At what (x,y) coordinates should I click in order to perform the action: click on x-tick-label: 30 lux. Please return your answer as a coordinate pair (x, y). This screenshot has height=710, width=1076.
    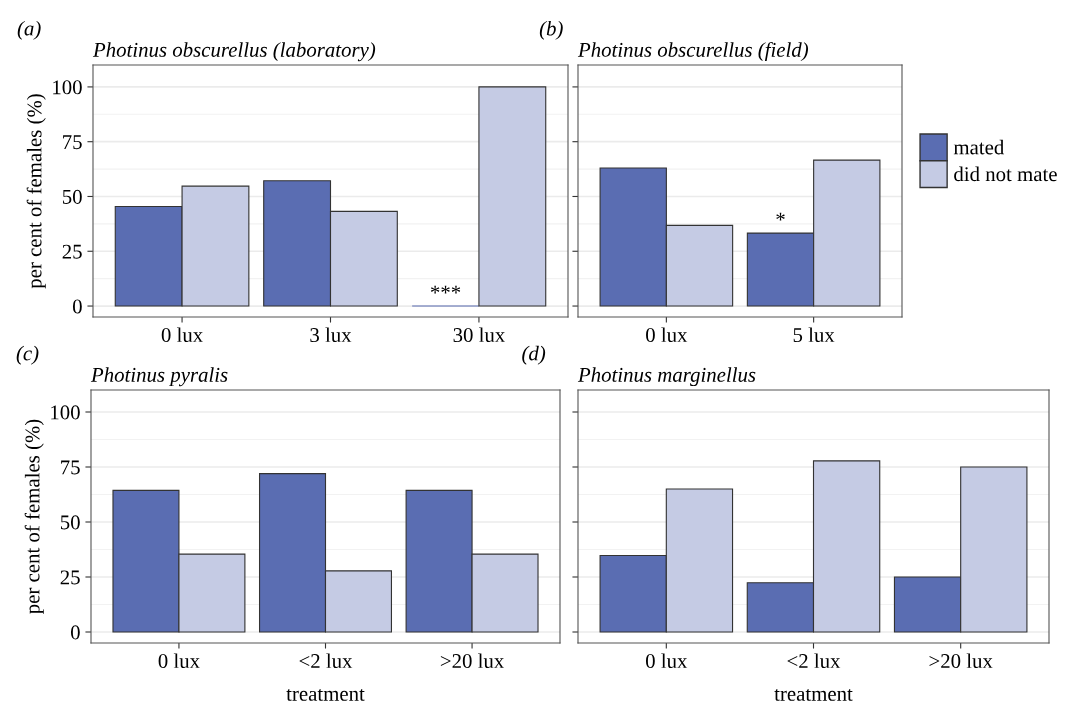
    Looking at the image, I should click on (479, 335).